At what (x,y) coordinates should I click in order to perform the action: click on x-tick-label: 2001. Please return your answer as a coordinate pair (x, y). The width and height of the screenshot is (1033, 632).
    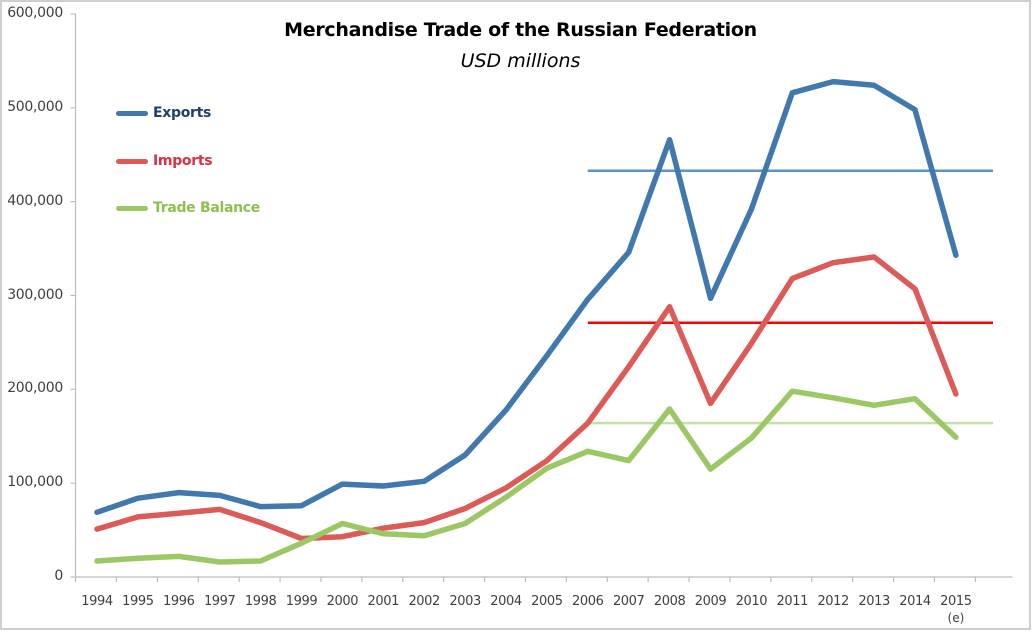
    Looking at the image, I should click on (383, 601).